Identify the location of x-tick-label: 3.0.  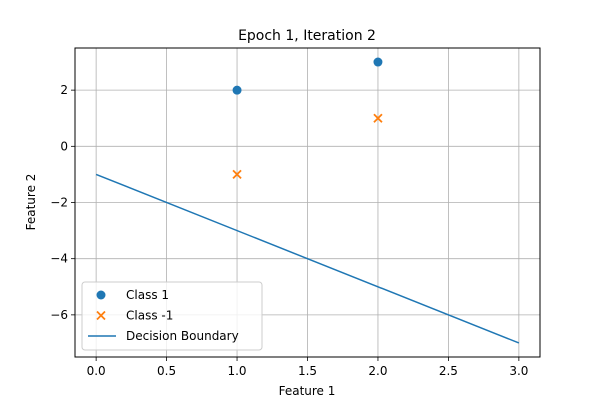
(518, 371).